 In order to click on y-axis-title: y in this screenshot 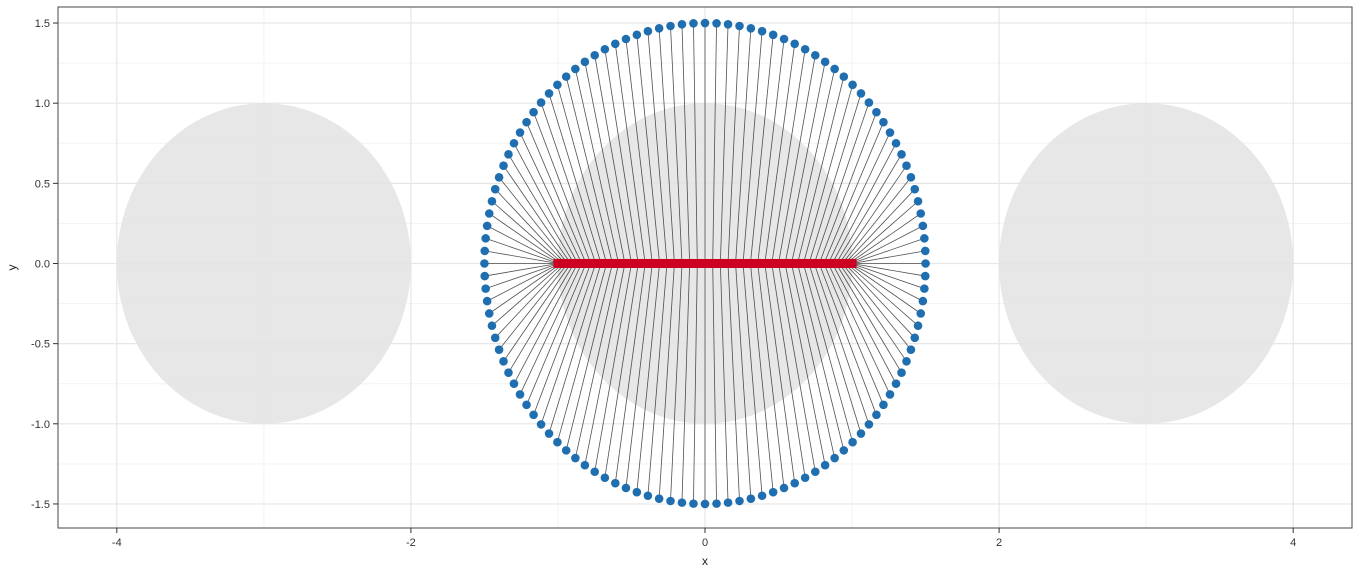, I will do `click(12, 268)`.